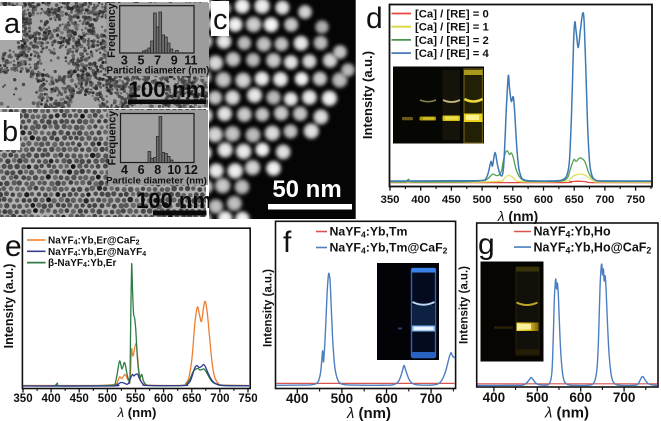 The height and width of the screenshot is (421, 661). I want to click on svg-text: NaYF4:Yb,Ho, so click(572, 232).